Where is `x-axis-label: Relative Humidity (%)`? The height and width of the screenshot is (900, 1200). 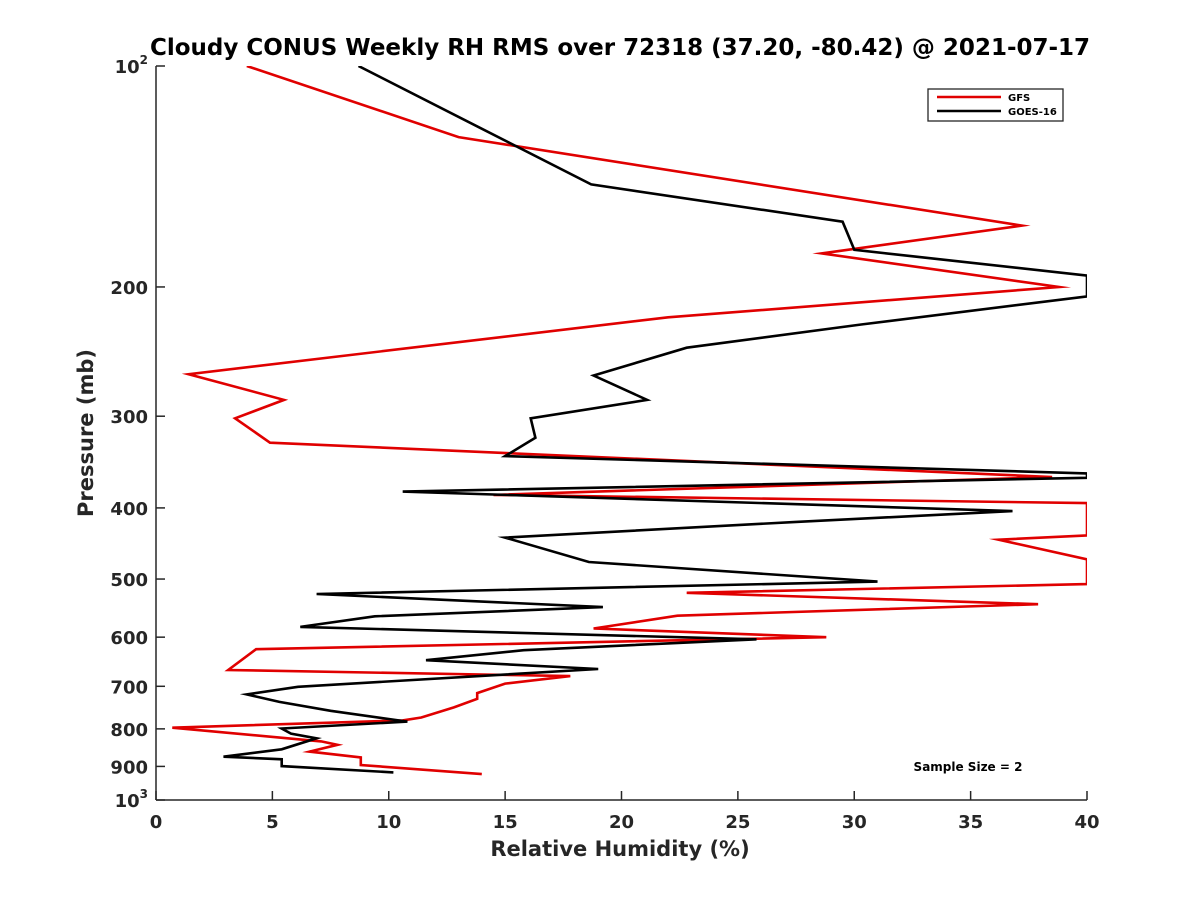
x-axis-label: Relative Humidity (%) is located at coordinates (619, 849).